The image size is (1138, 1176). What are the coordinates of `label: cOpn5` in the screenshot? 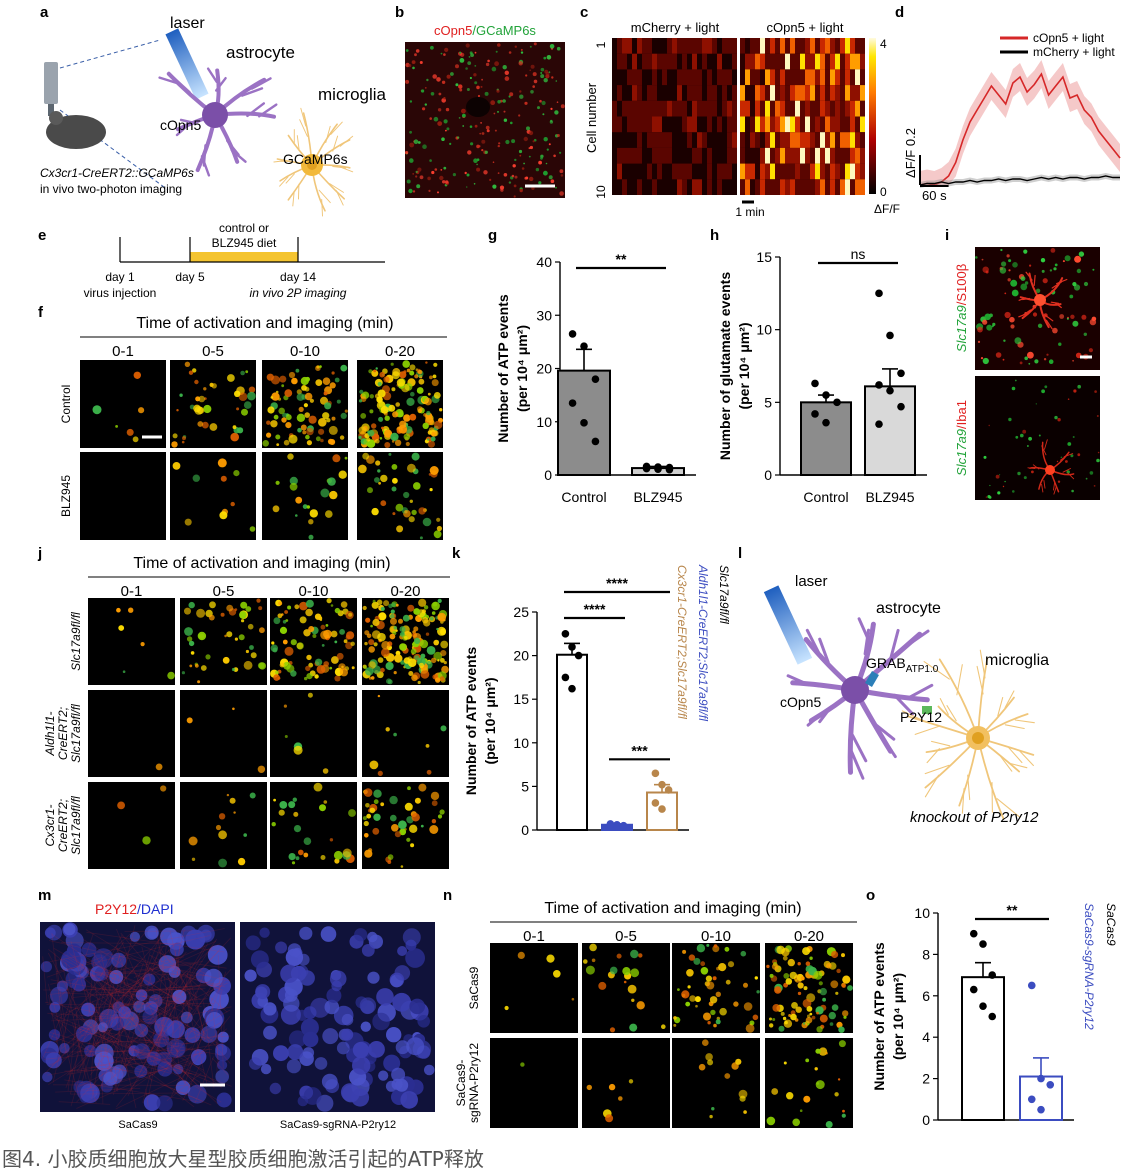 It's located at (800, 702).